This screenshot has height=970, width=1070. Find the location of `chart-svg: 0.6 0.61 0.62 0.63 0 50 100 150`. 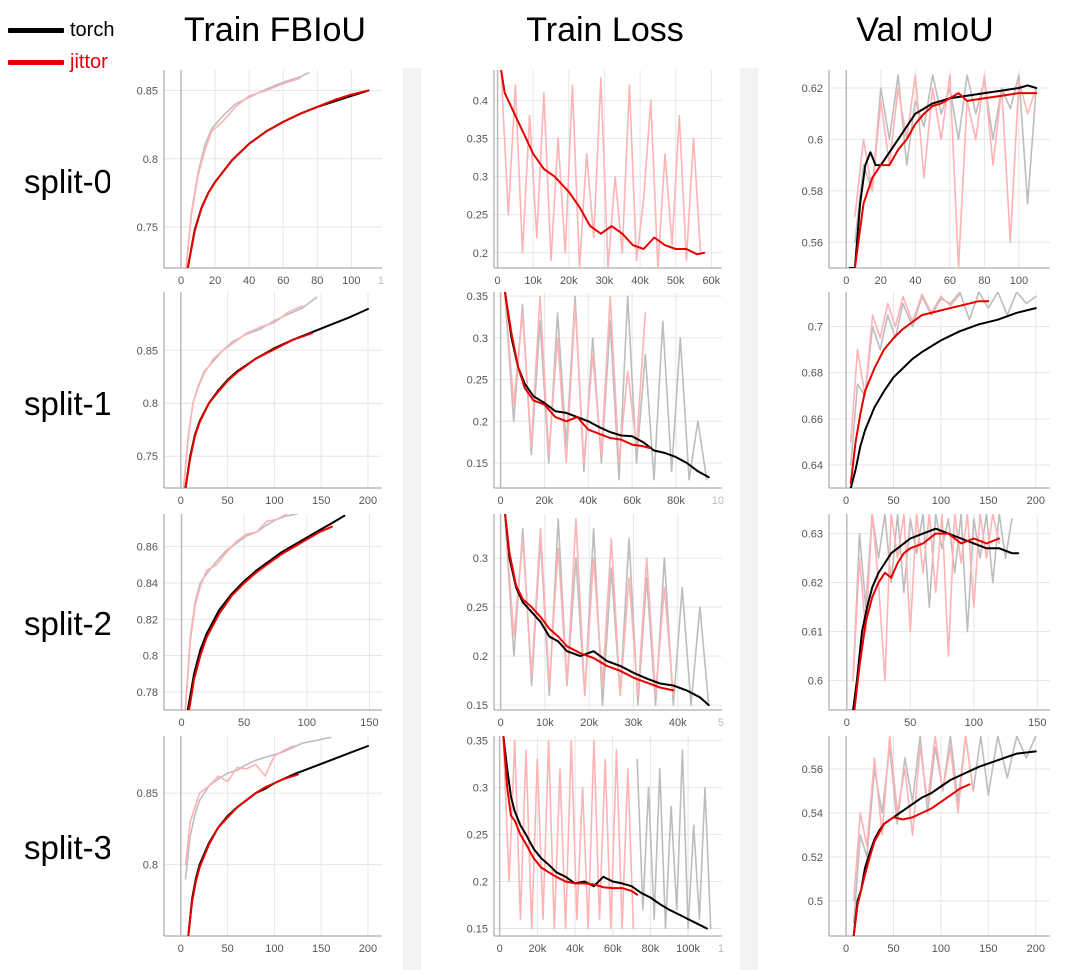

chart-svg: 0.6 0.61 0.62 0.63 0 50 100 150 is located at coordinates (926, 621).